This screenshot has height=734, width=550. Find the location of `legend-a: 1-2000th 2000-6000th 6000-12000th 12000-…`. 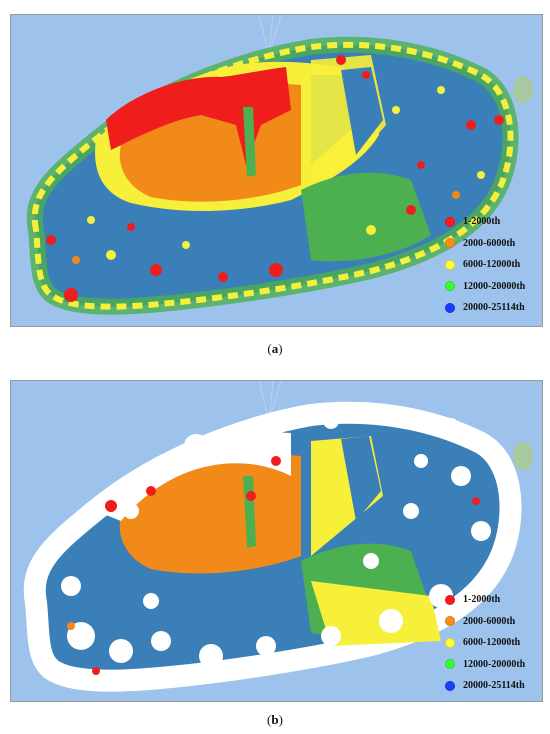

legend-a: 1-2000th 2000-6000th 6000-12000th 12000-… is located at coordinates (485, 265).